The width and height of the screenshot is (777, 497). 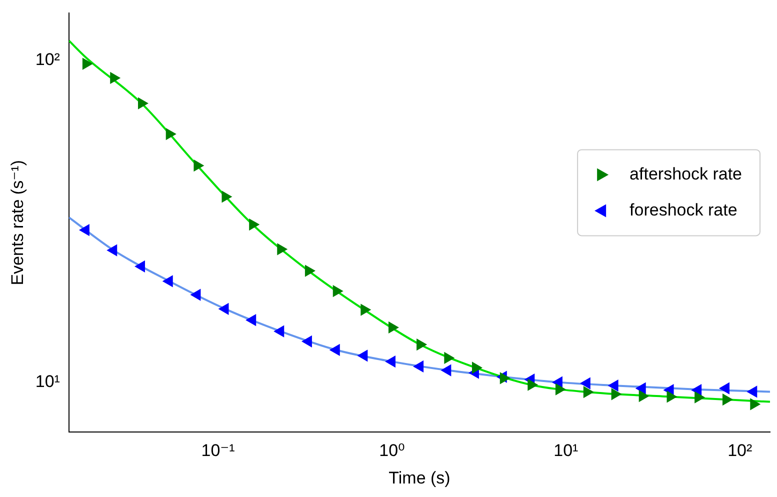 I want to click on x-tick-label: 10², so click(x=740, y=450).